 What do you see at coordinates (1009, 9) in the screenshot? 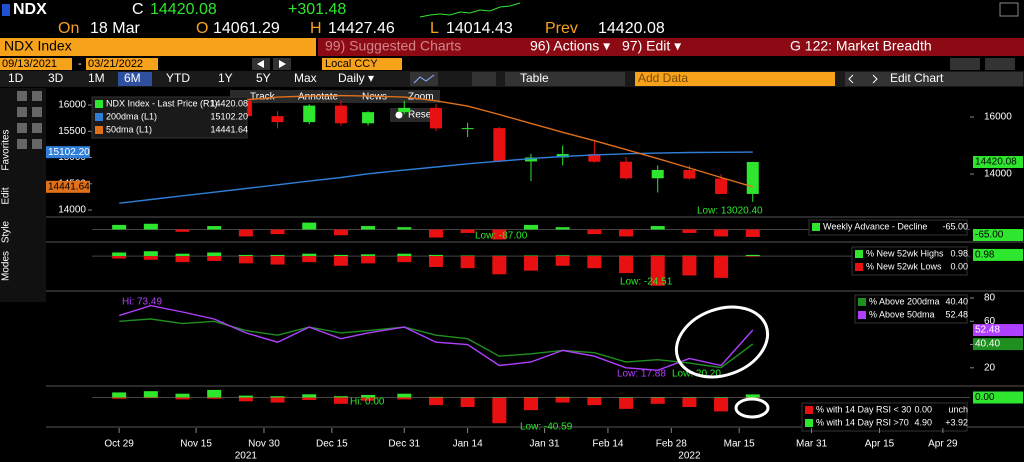
I see `window-icon` at bounding box center [1009, 9].